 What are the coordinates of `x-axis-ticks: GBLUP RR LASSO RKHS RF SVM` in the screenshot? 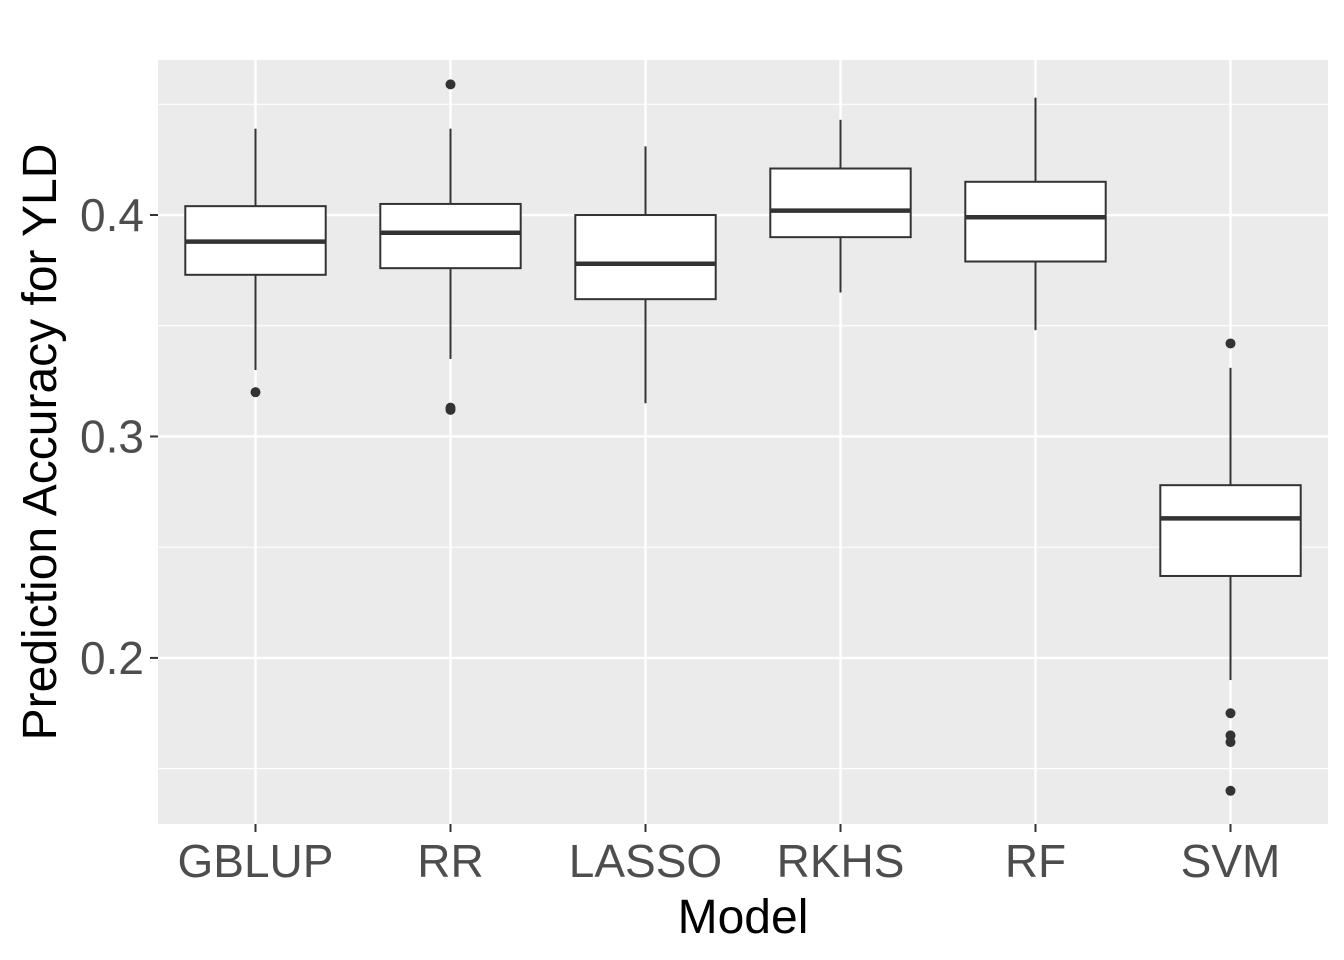 It's located at (729, 855).